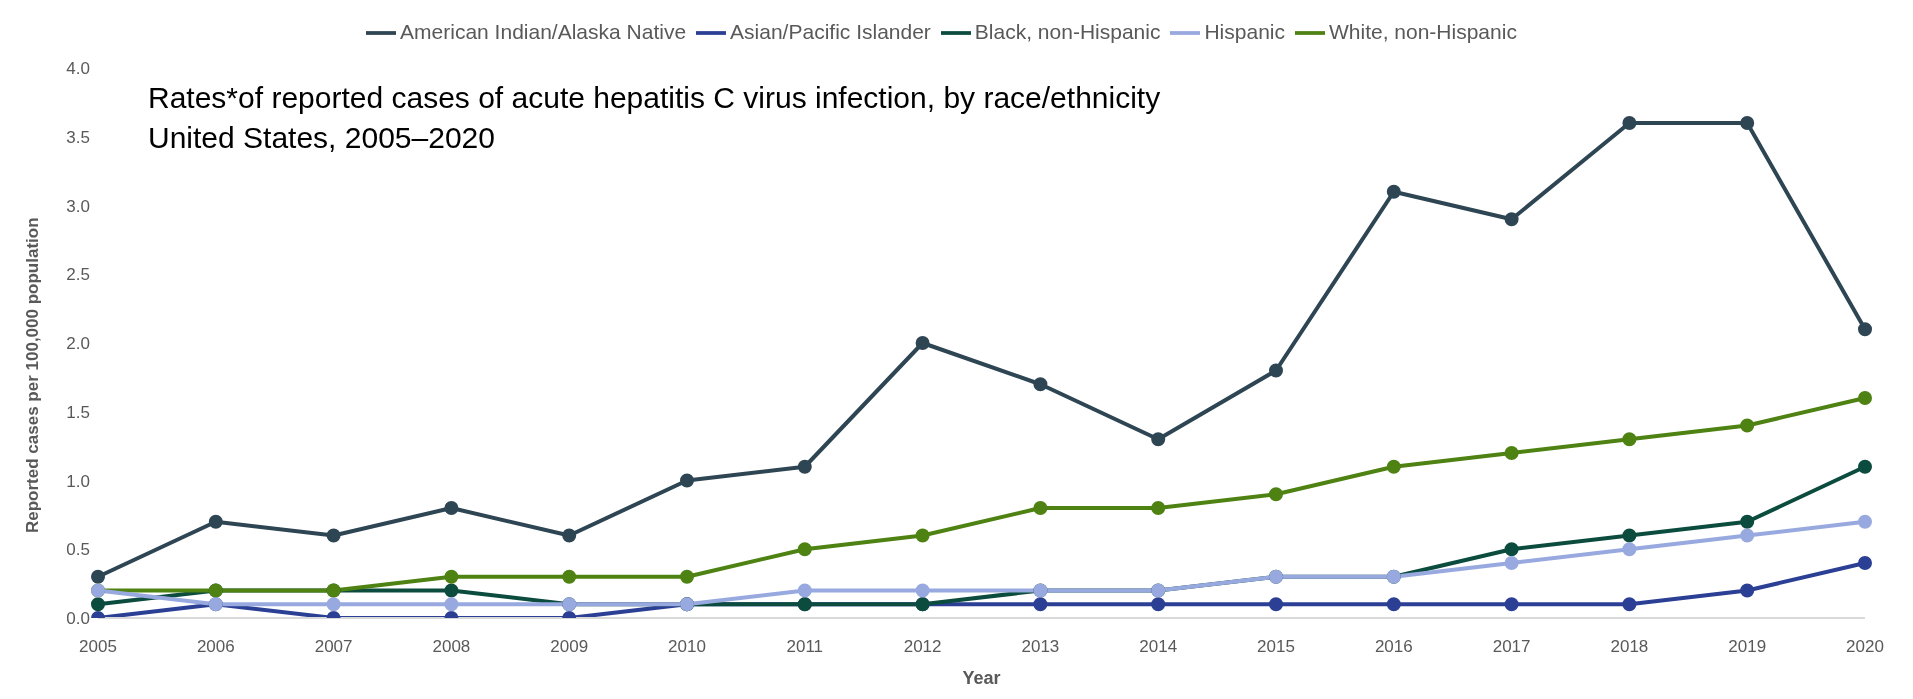 Image resolution: width=1913 pixels, height=699 pixels. I want to click on y-tick-label: 2.5, so click(78, 275).